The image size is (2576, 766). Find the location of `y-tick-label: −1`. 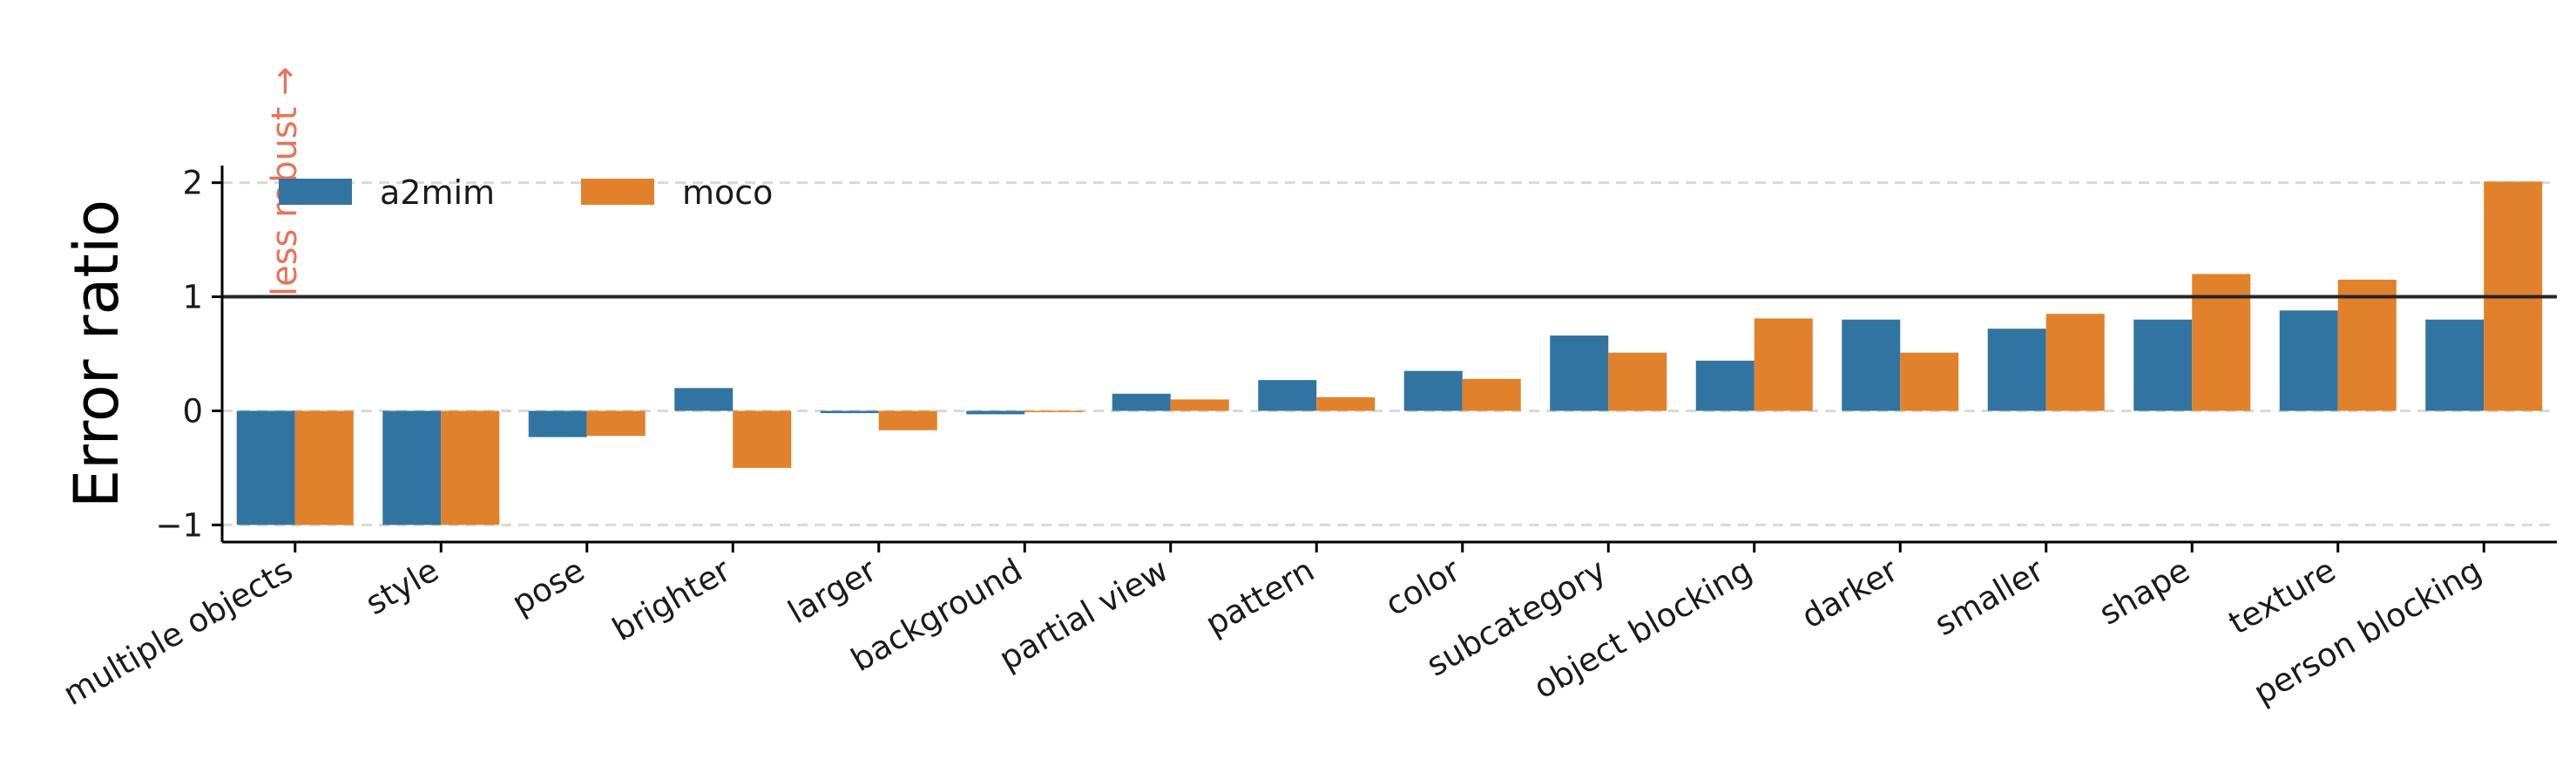

y-tick-label: −1 is located at coordinates (179, 525).